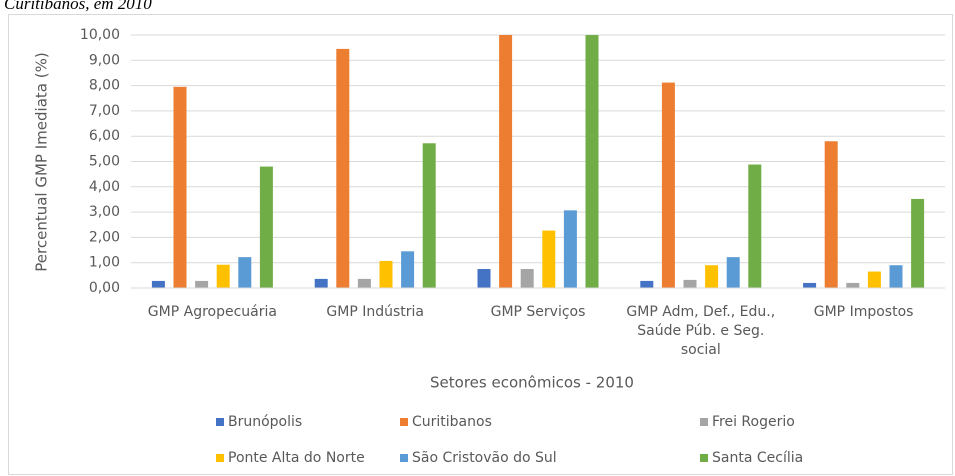  I want to click on x-tick-label: GMP Impostos, so click(863, 312).